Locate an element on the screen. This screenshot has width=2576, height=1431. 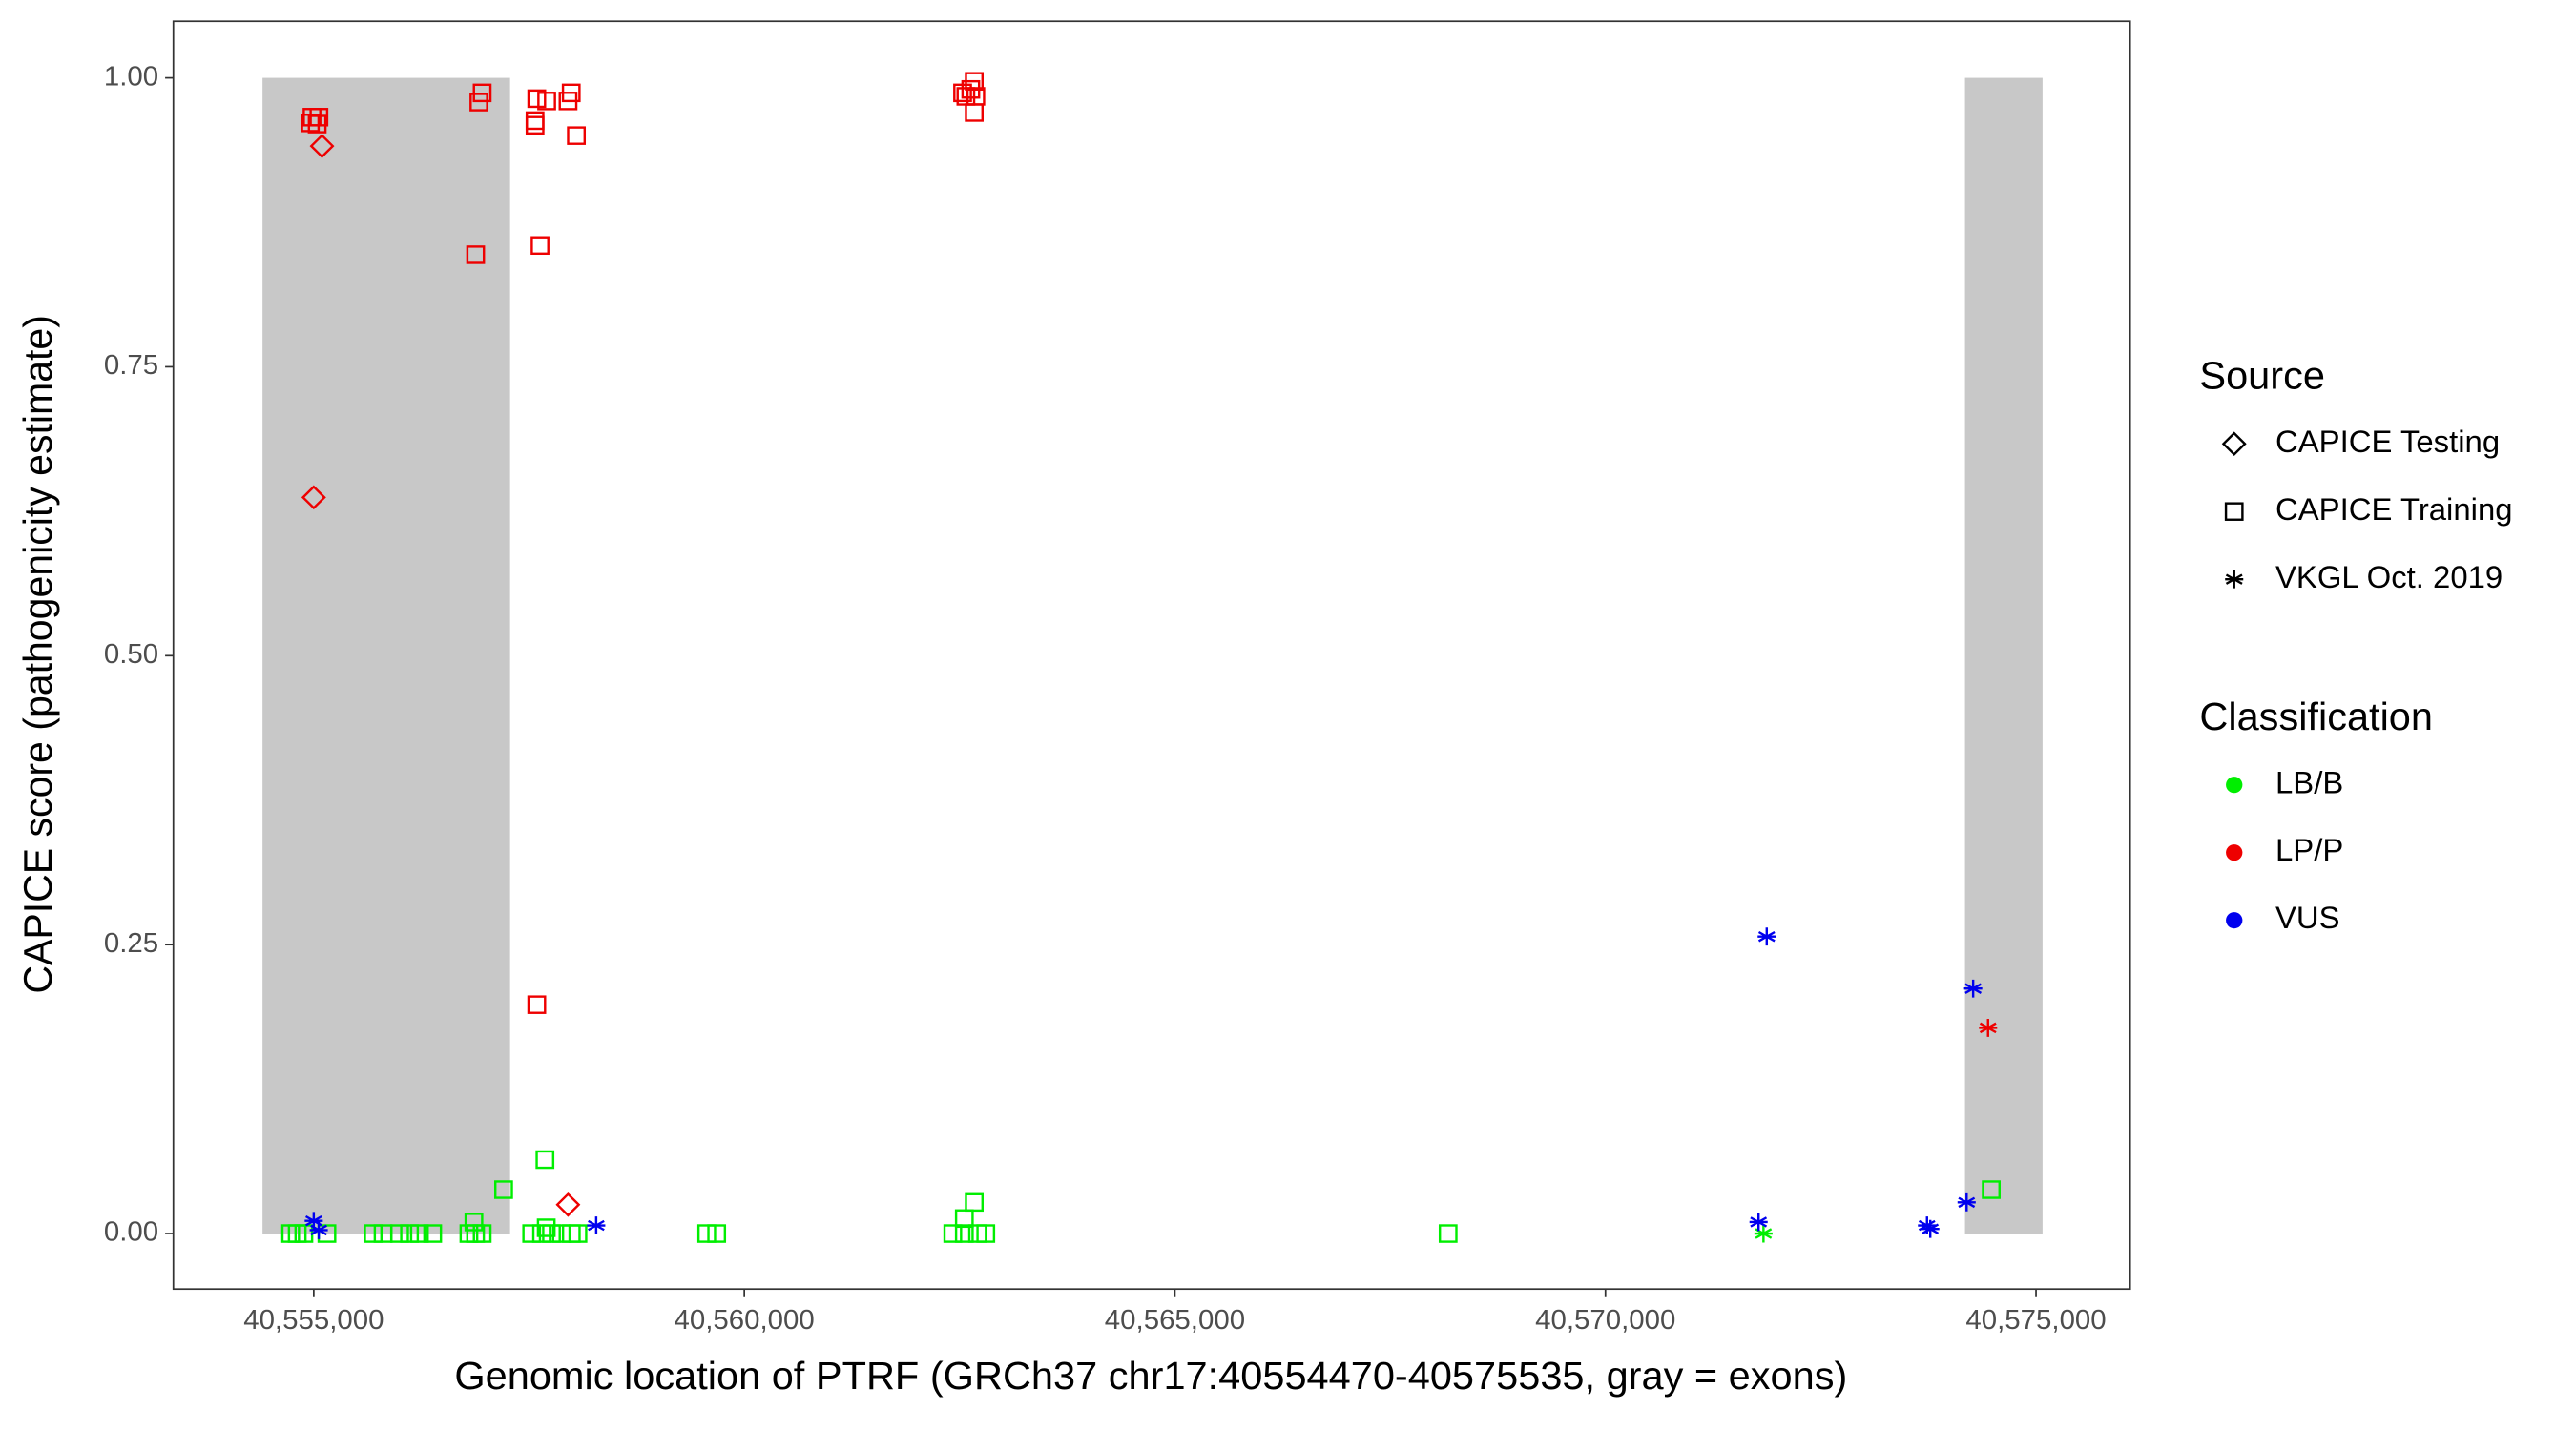
legend-label: LP/P is located at coordinates (2309, 849).